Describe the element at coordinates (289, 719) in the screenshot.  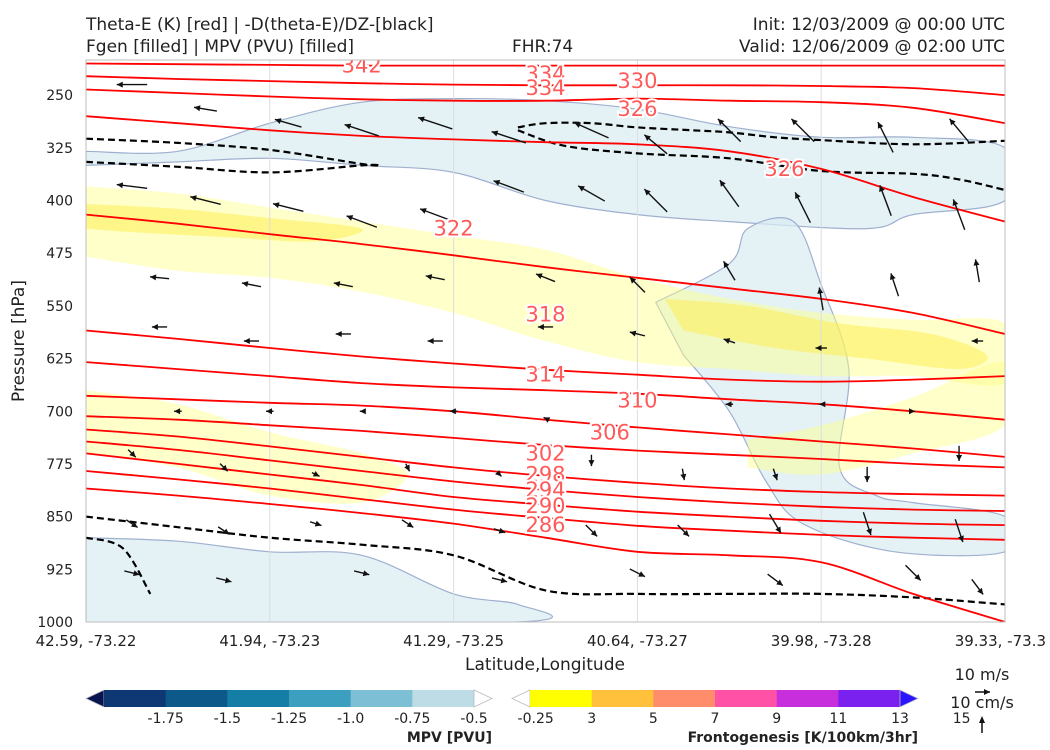
I see `mpv-colorbar-tick-2: -1.25` at that location.